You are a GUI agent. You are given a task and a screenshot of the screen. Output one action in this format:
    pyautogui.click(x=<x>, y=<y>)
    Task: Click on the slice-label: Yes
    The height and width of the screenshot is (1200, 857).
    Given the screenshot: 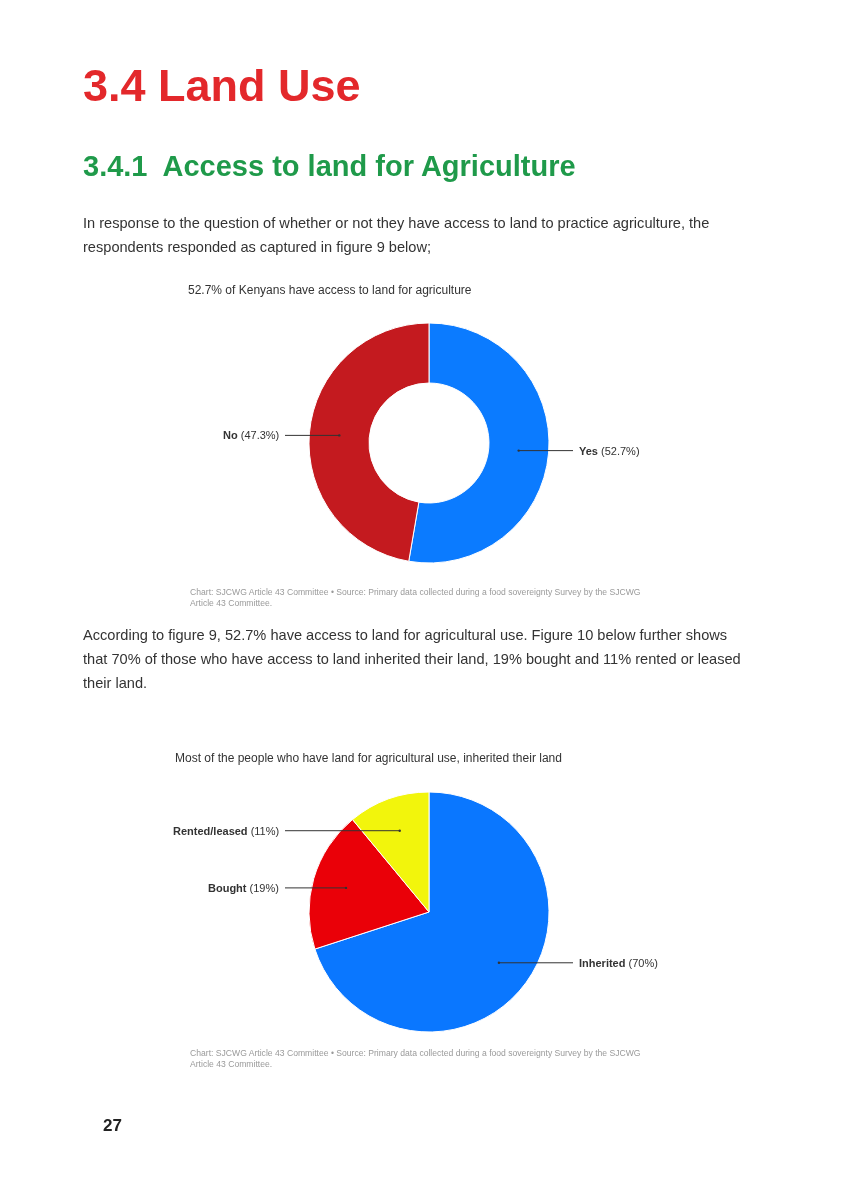 What is the action you would take?
    pyautogui.click(x=588, y=451)
    